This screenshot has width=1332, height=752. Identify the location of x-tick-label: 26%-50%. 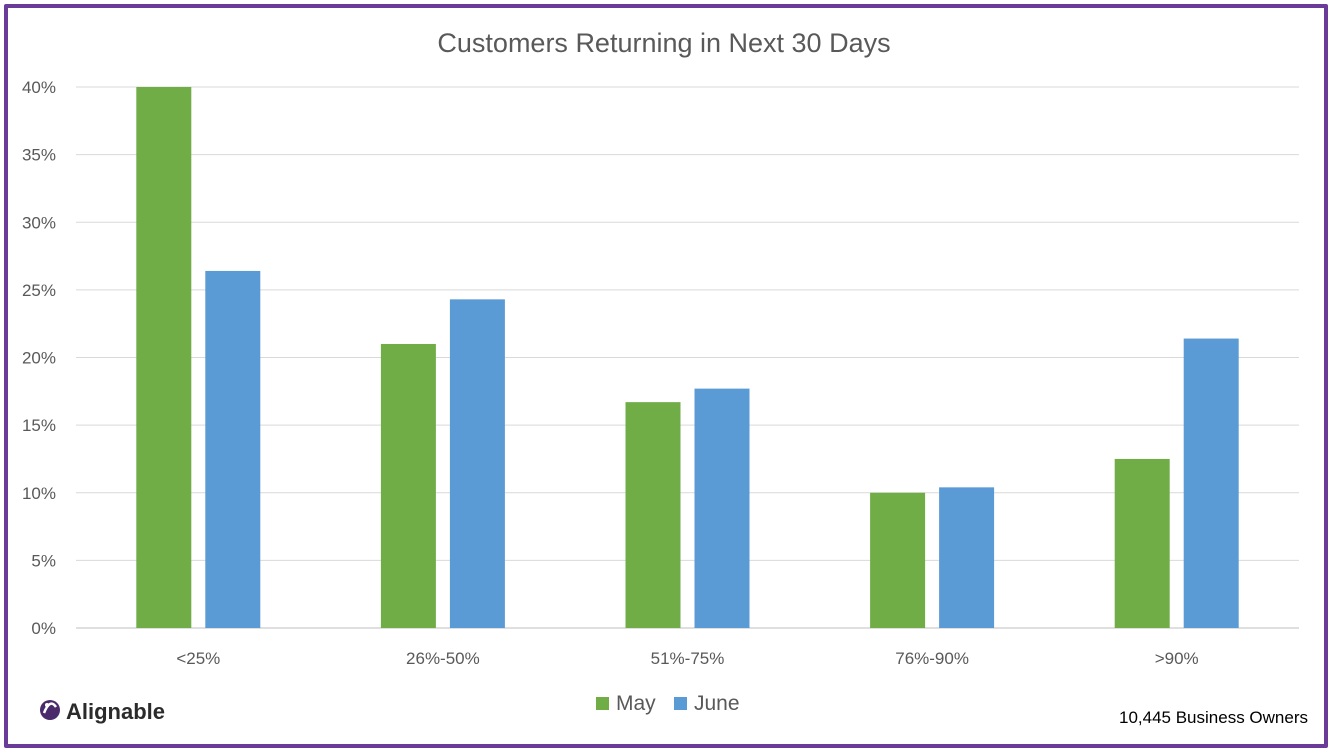
(443, 658).